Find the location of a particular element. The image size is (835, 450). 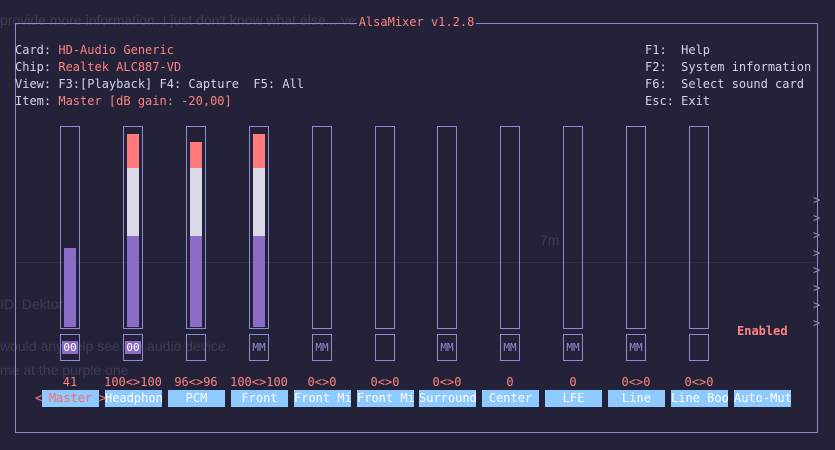

background-text: 7m is located at coordinates (550, 240).